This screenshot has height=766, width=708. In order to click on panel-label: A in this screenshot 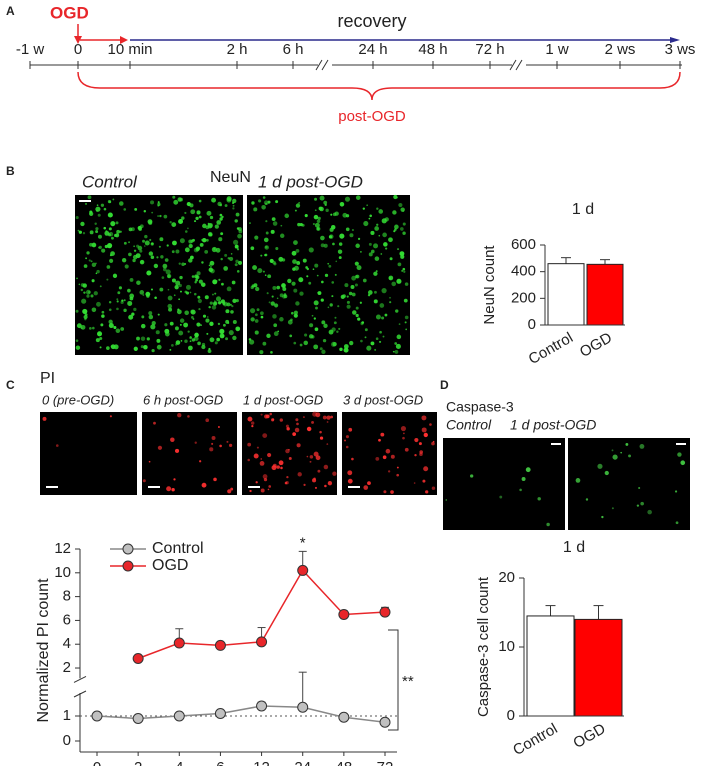, I will do `click(10, 11)`.